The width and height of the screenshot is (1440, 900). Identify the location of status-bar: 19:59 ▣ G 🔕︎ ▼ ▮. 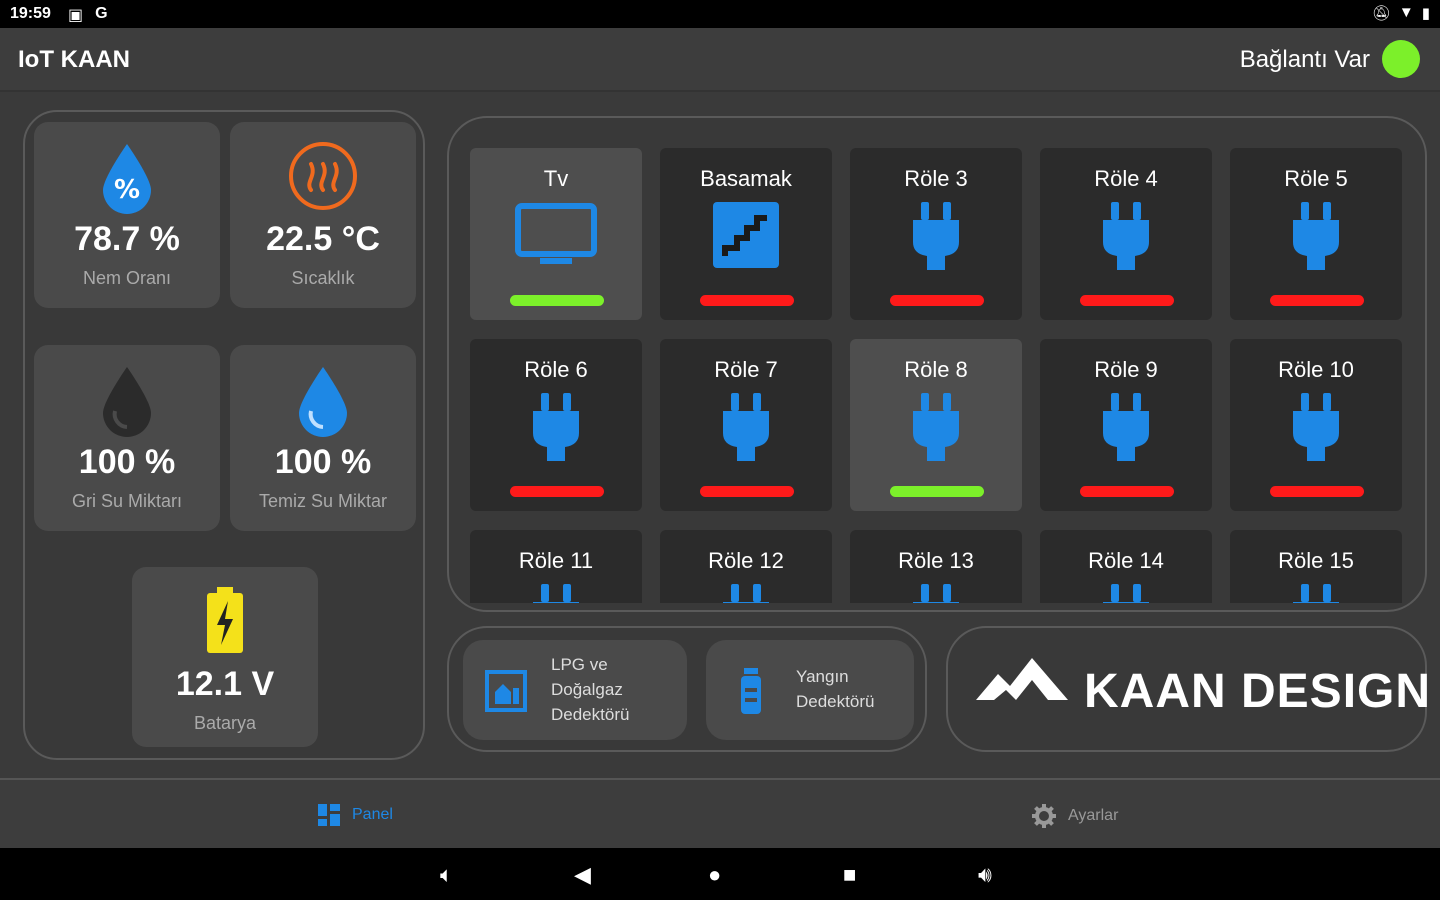
(720, 14).